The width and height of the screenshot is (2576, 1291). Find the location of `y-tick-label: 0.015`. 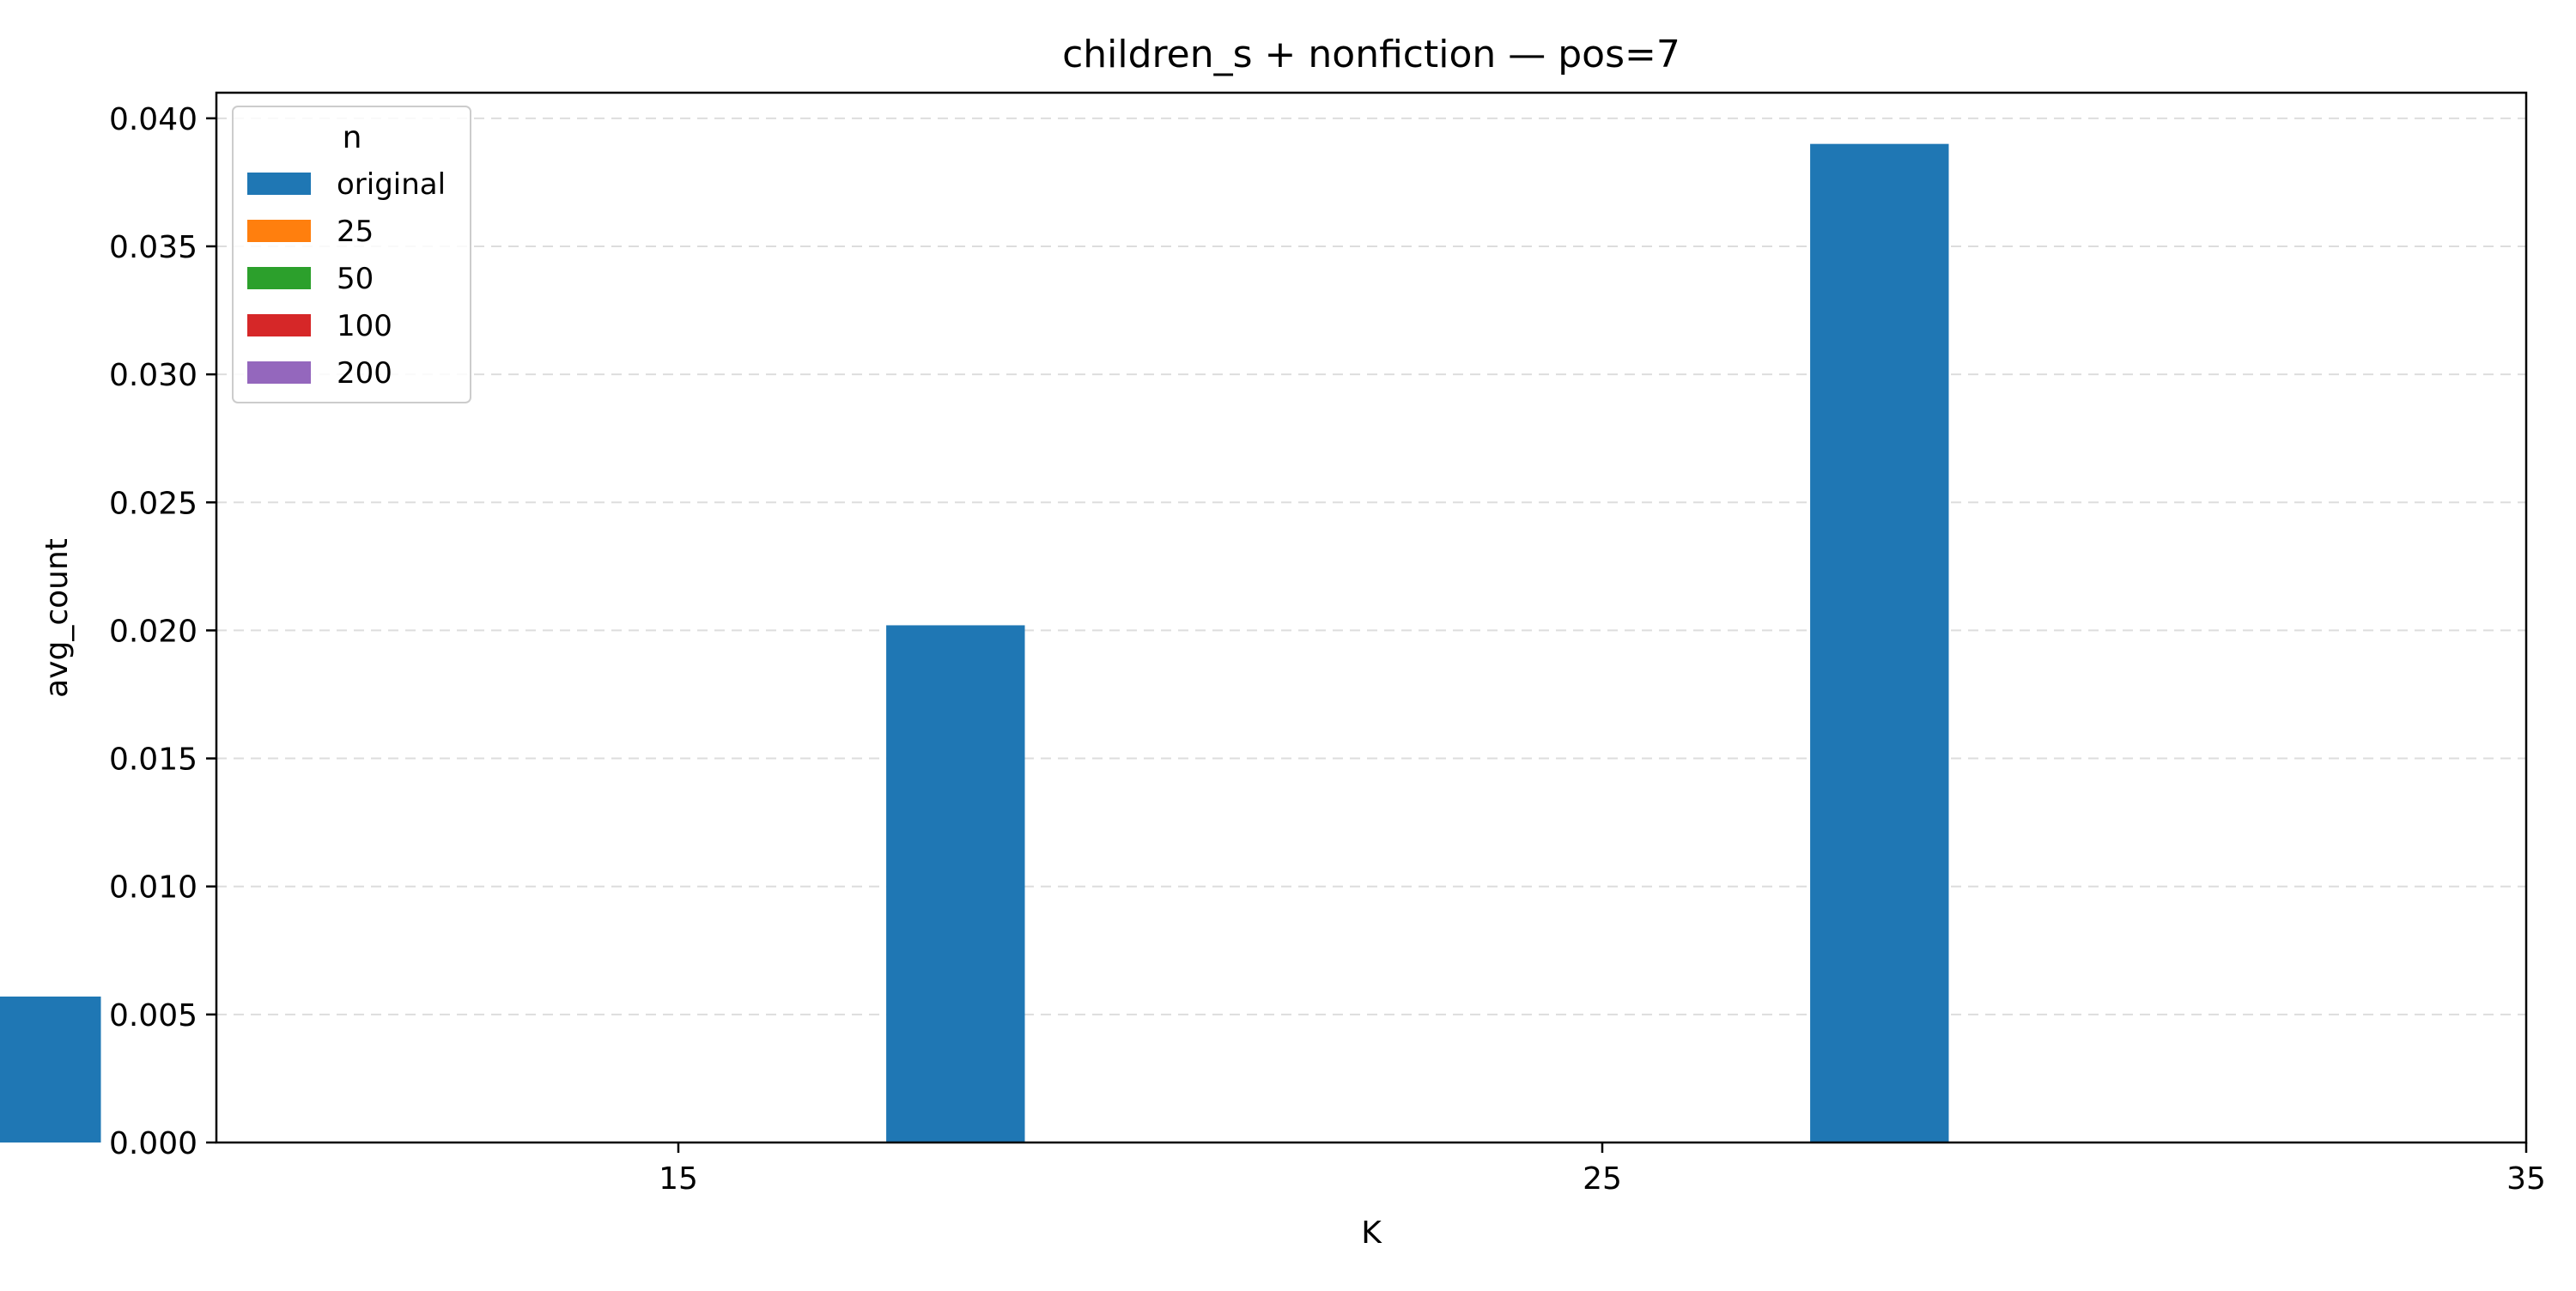

y-tick-label: 0.015 is located at coordinates (153, 760).